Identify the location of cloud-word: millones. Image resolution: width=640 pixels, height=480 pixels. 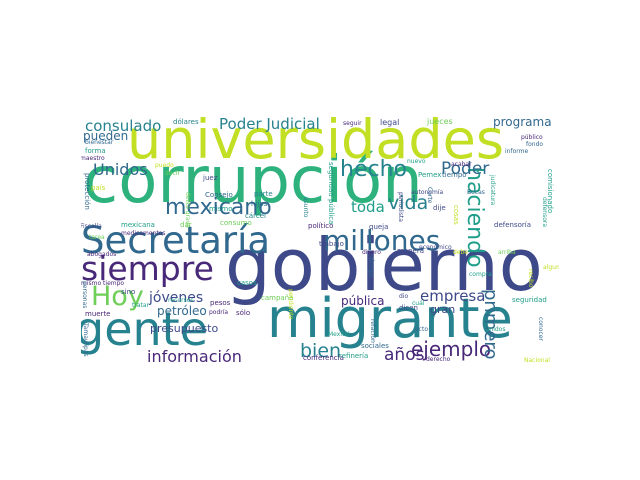
(382, 240).